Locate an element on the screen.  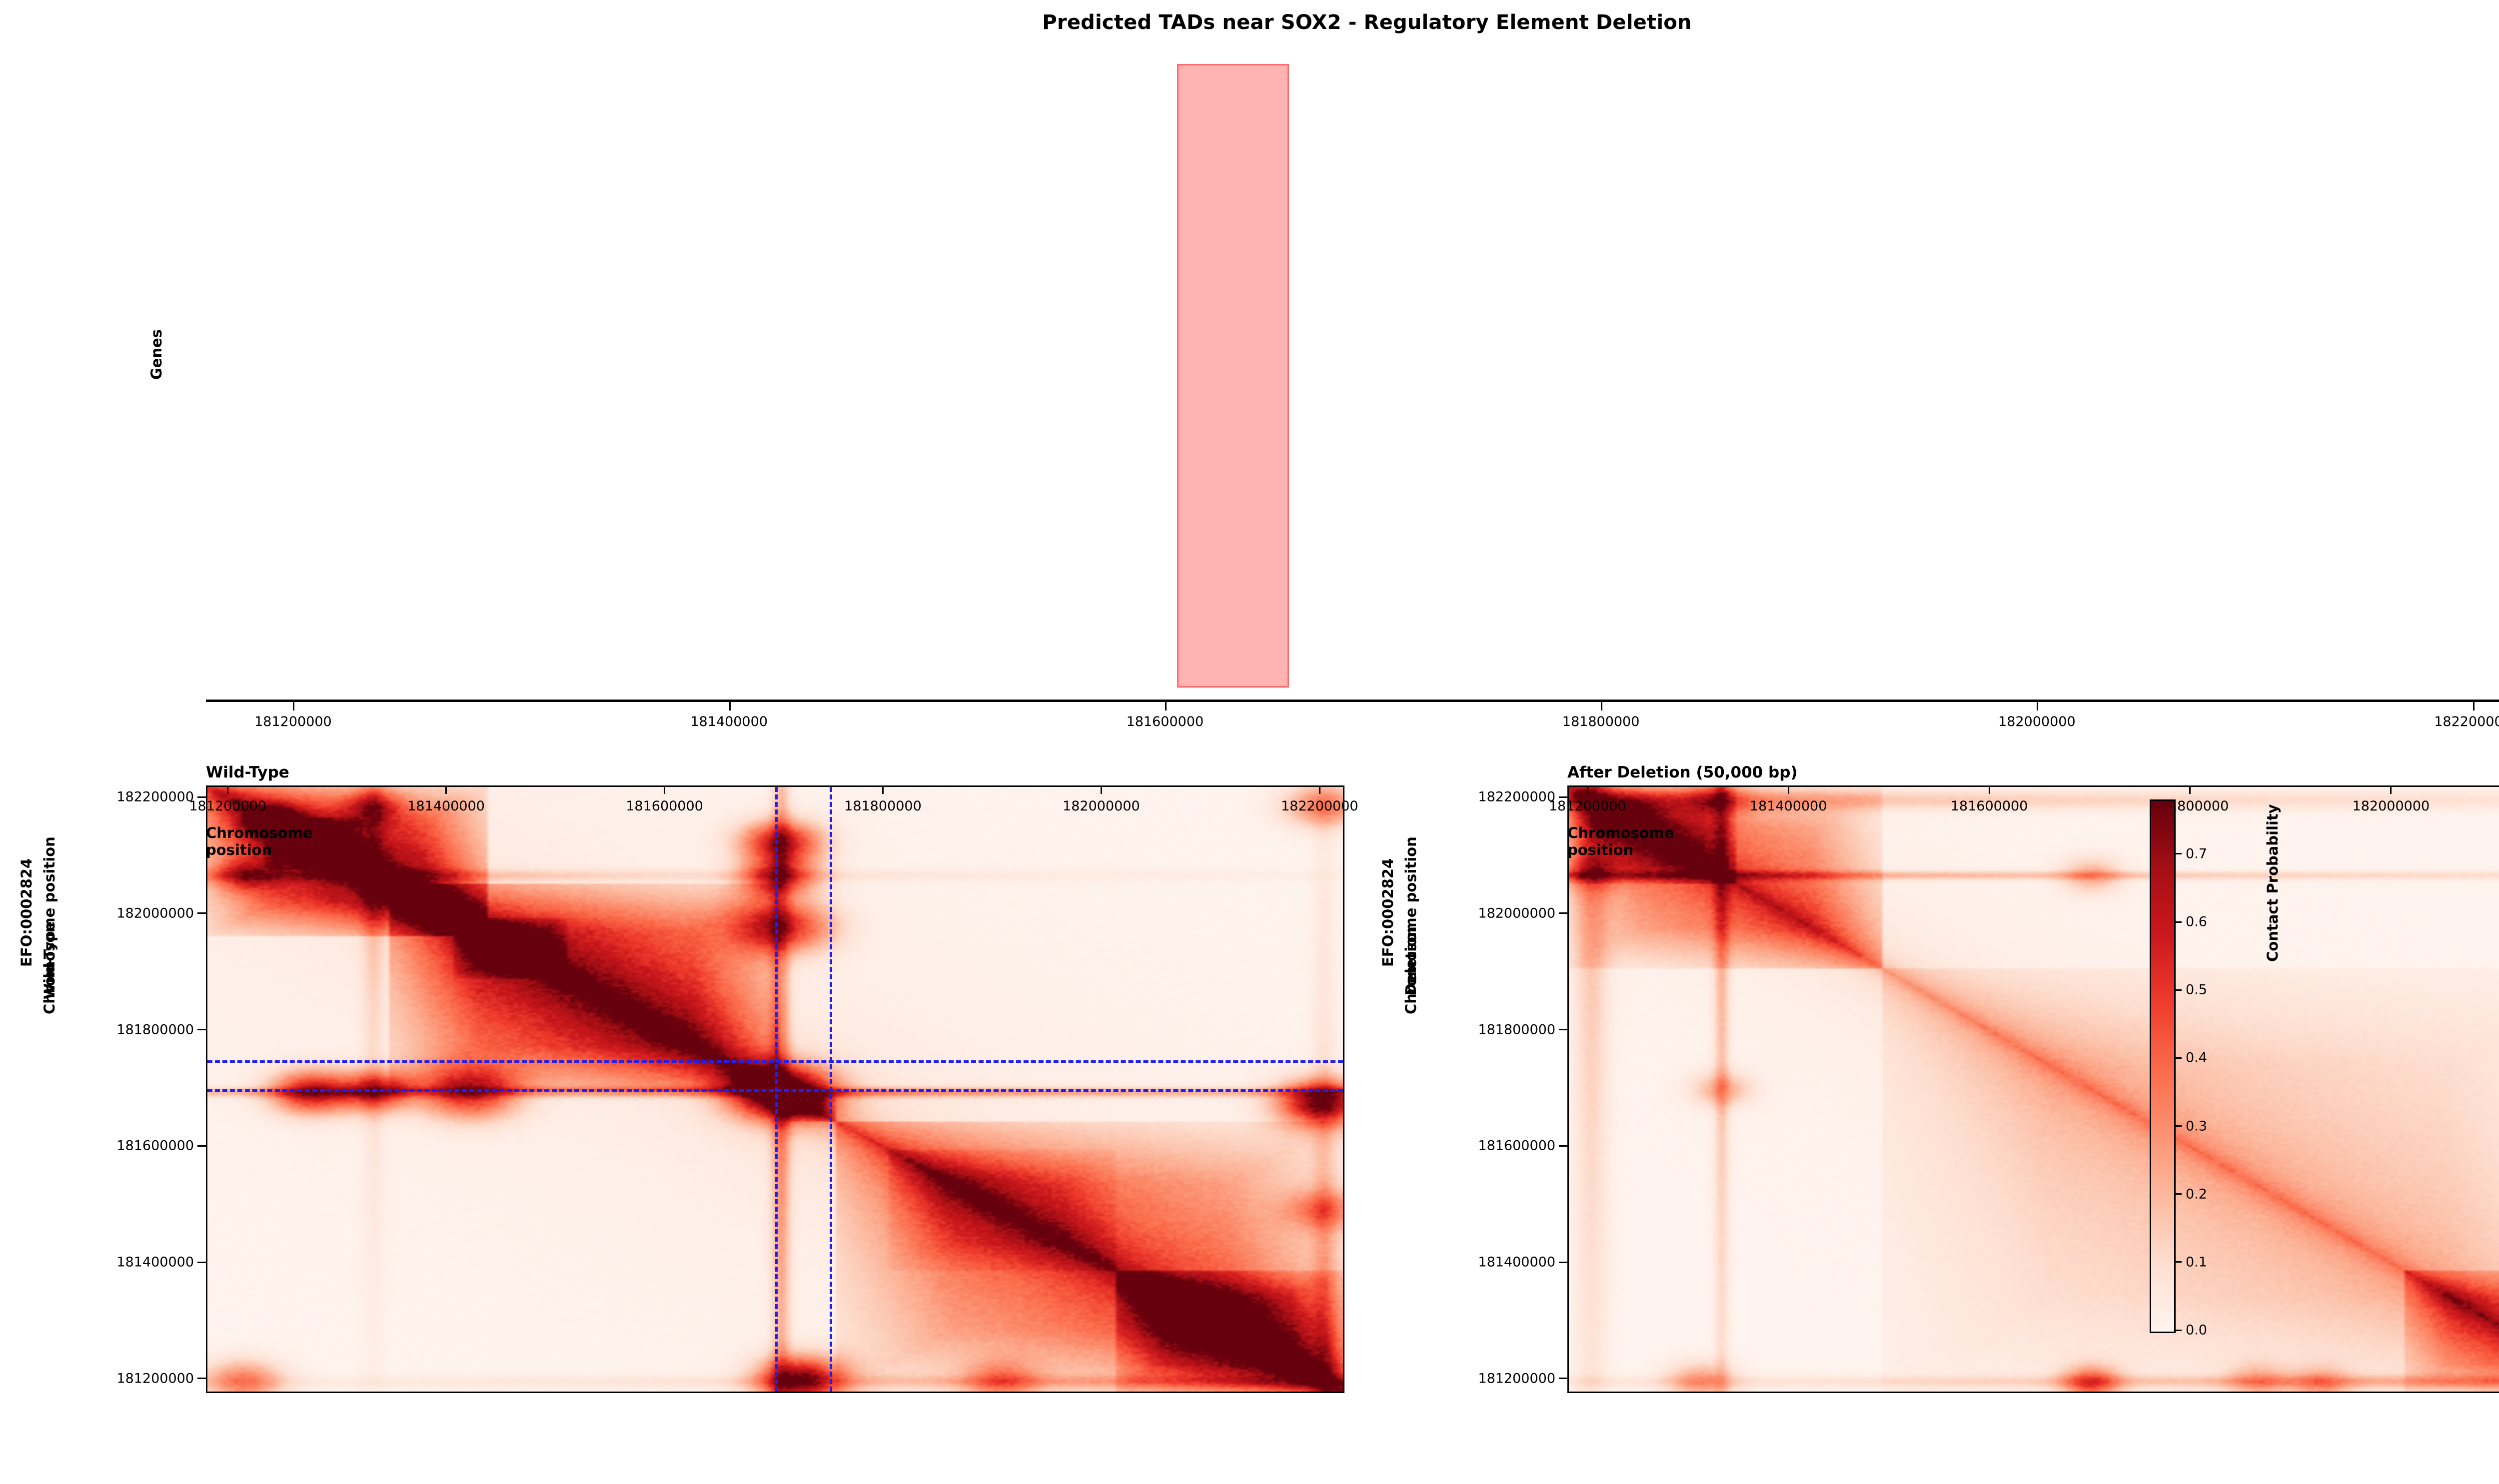
colorbar-ticklabel: 0.1 is located at coordinates (2196, 1262).